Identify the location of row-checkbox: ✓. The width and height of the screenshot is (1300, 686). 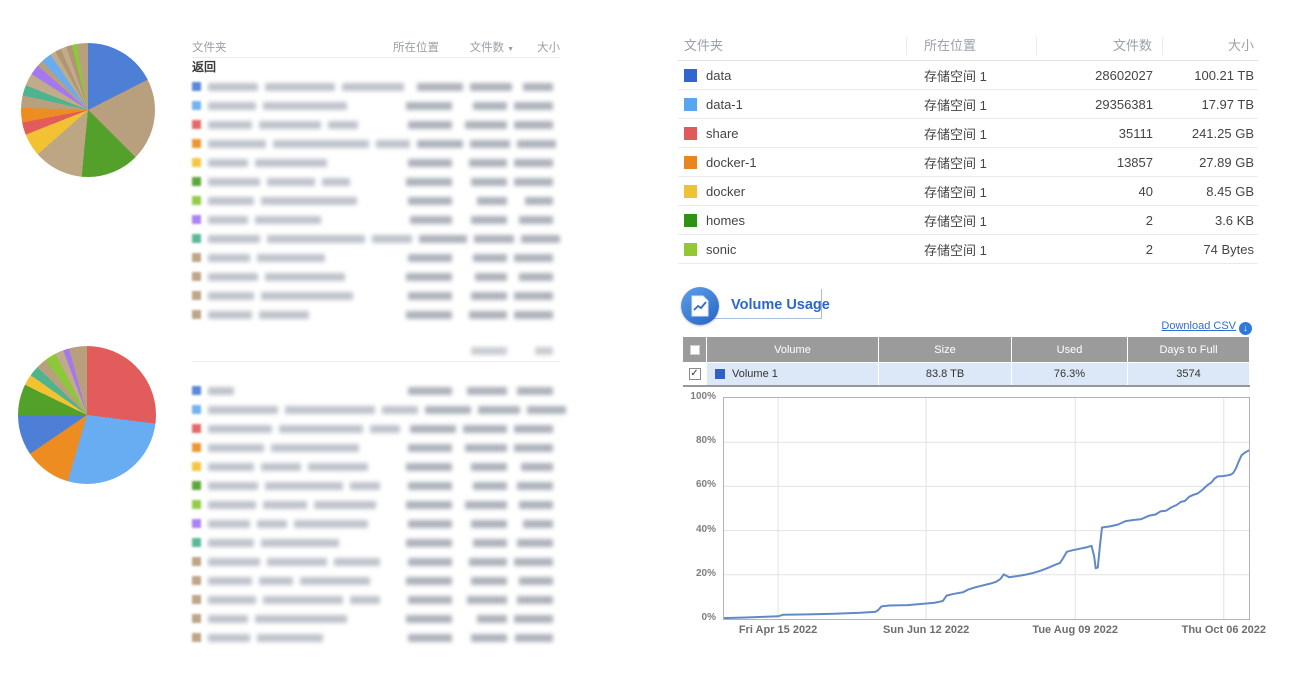
(695, 373).